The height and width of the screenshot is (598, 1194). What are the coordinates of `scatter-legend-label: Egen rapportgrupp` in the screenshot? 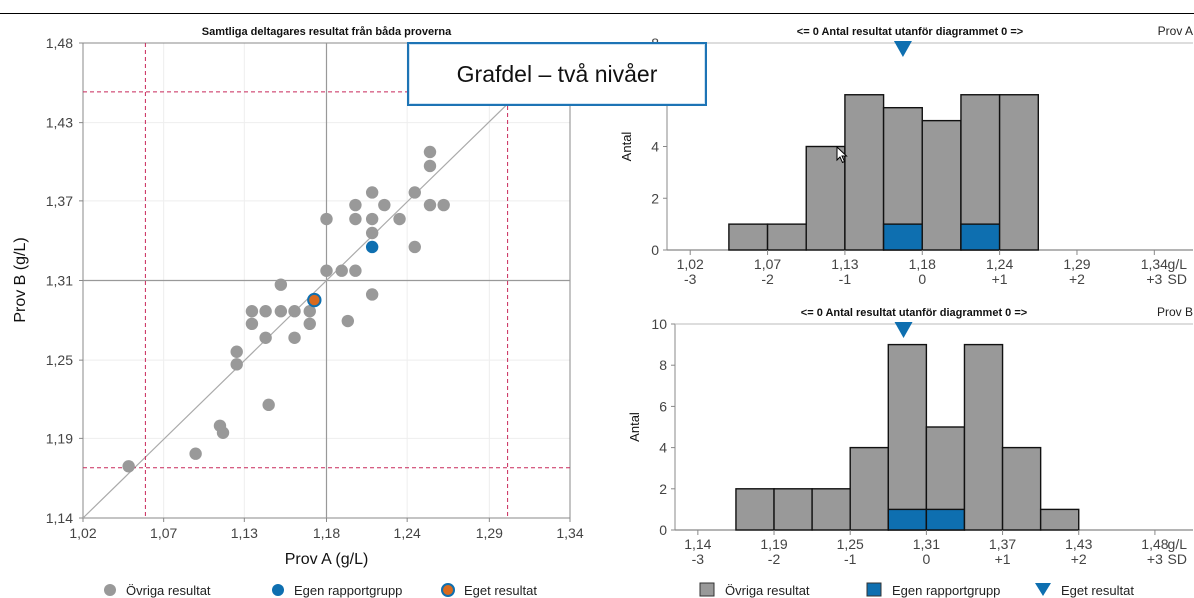 It's located at (348, 590).